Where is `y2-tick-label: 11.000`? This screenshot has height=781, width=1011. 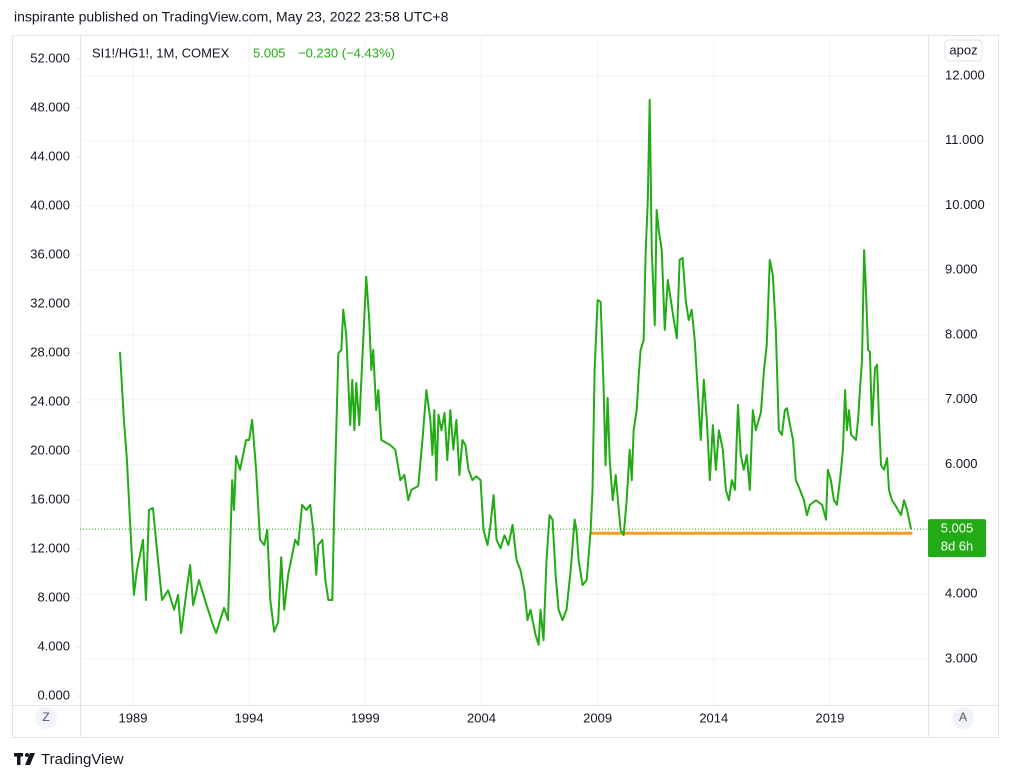
y2-tick-label: 11.000 is located at coordinates (964, 139).